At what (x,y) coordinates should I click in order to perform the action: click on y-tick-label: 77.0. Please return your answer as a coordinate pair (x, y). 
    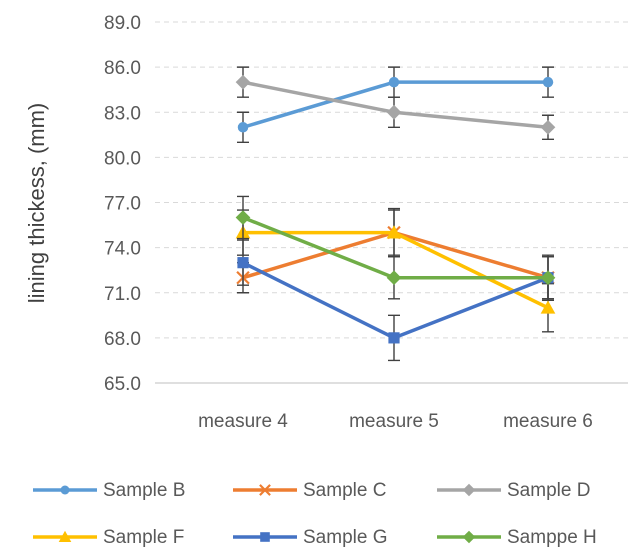
    Looking at the image, I should click on (122, 204).